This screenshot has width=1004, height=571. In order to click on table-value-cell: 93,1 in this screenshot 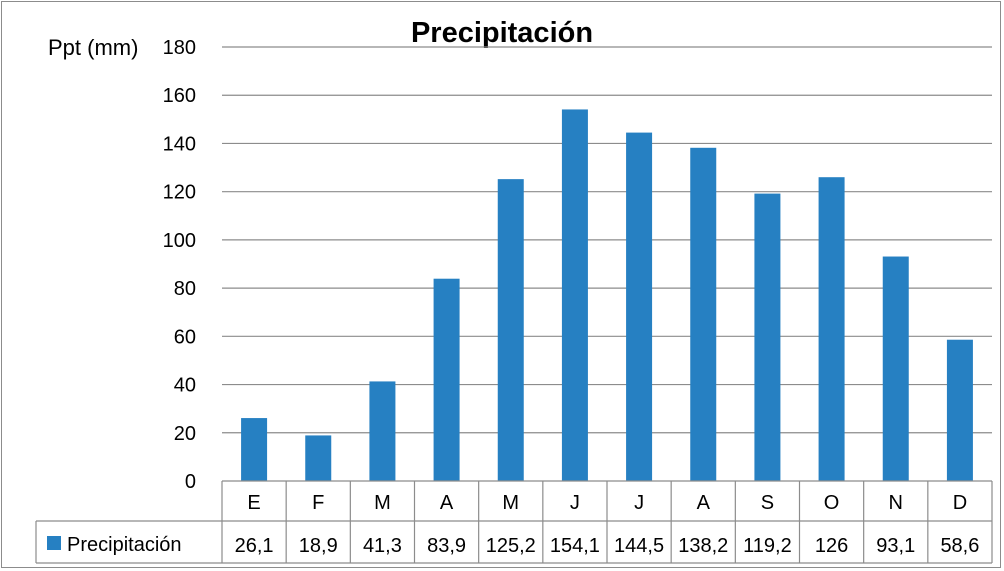, I will do `click(895, 546)`.